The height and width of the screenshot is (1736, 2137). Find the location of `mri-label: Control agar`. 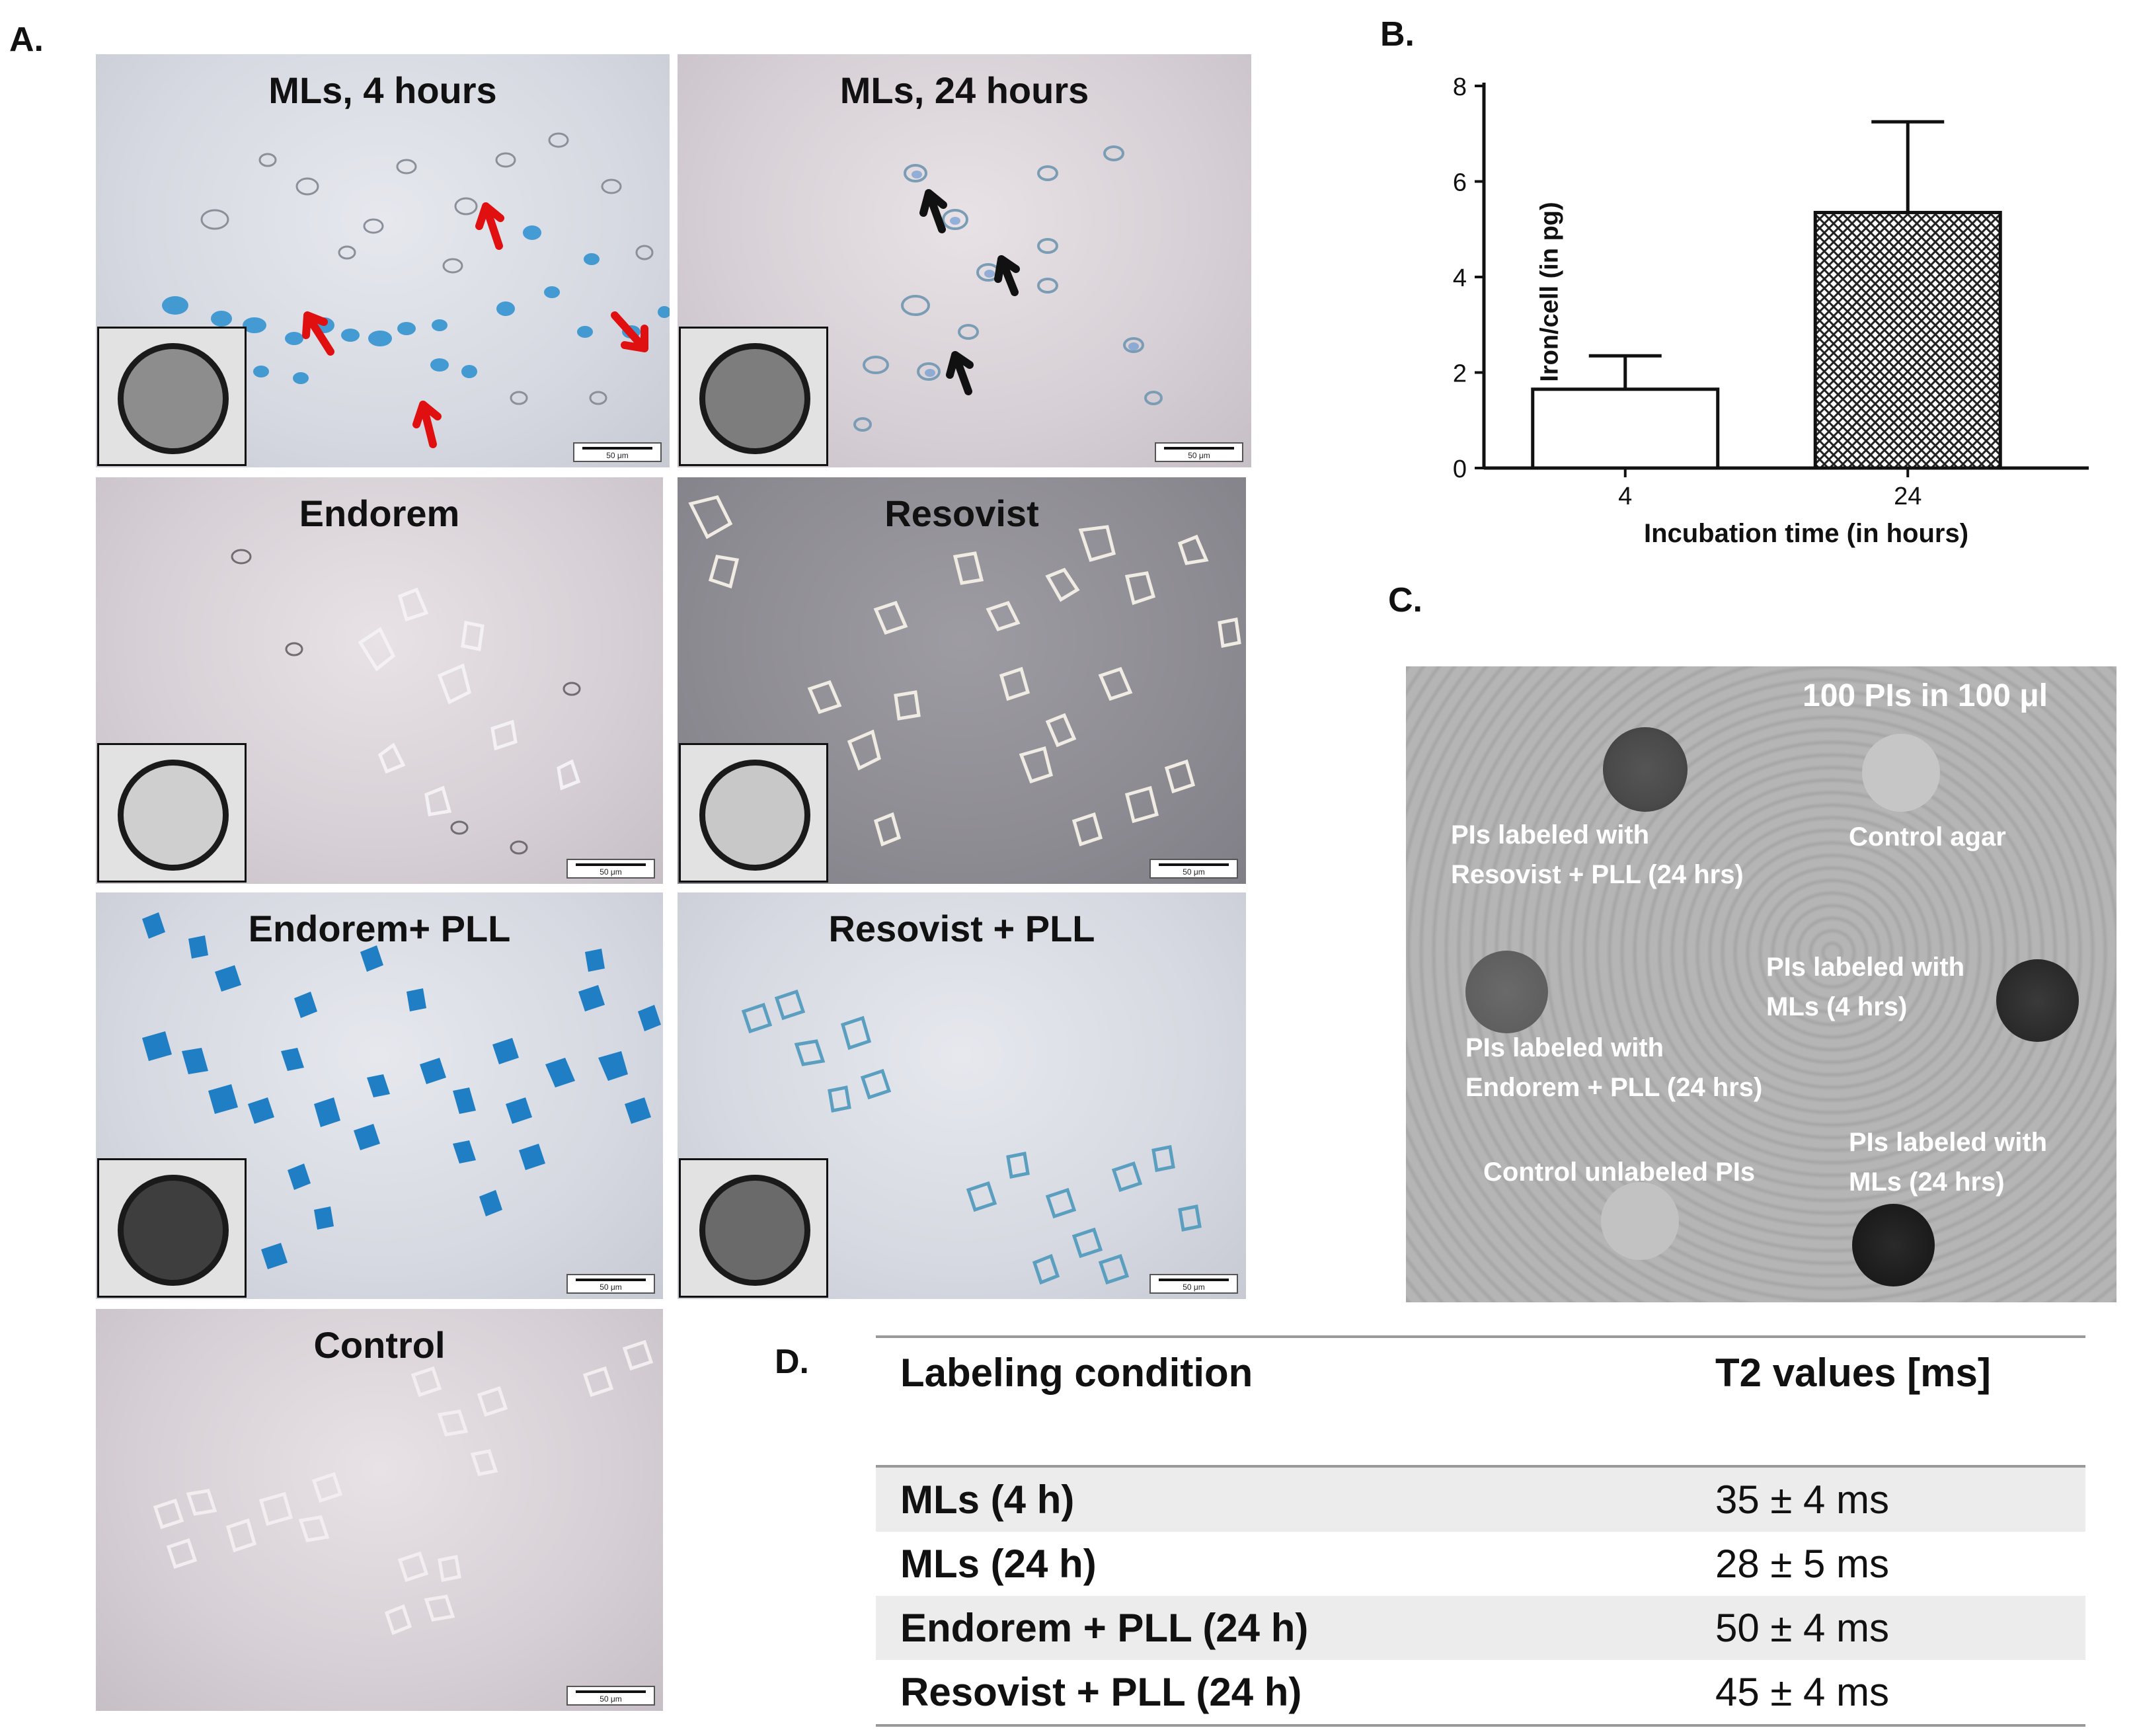

mri-label: Control agar is located at coordinates (1927, 836).